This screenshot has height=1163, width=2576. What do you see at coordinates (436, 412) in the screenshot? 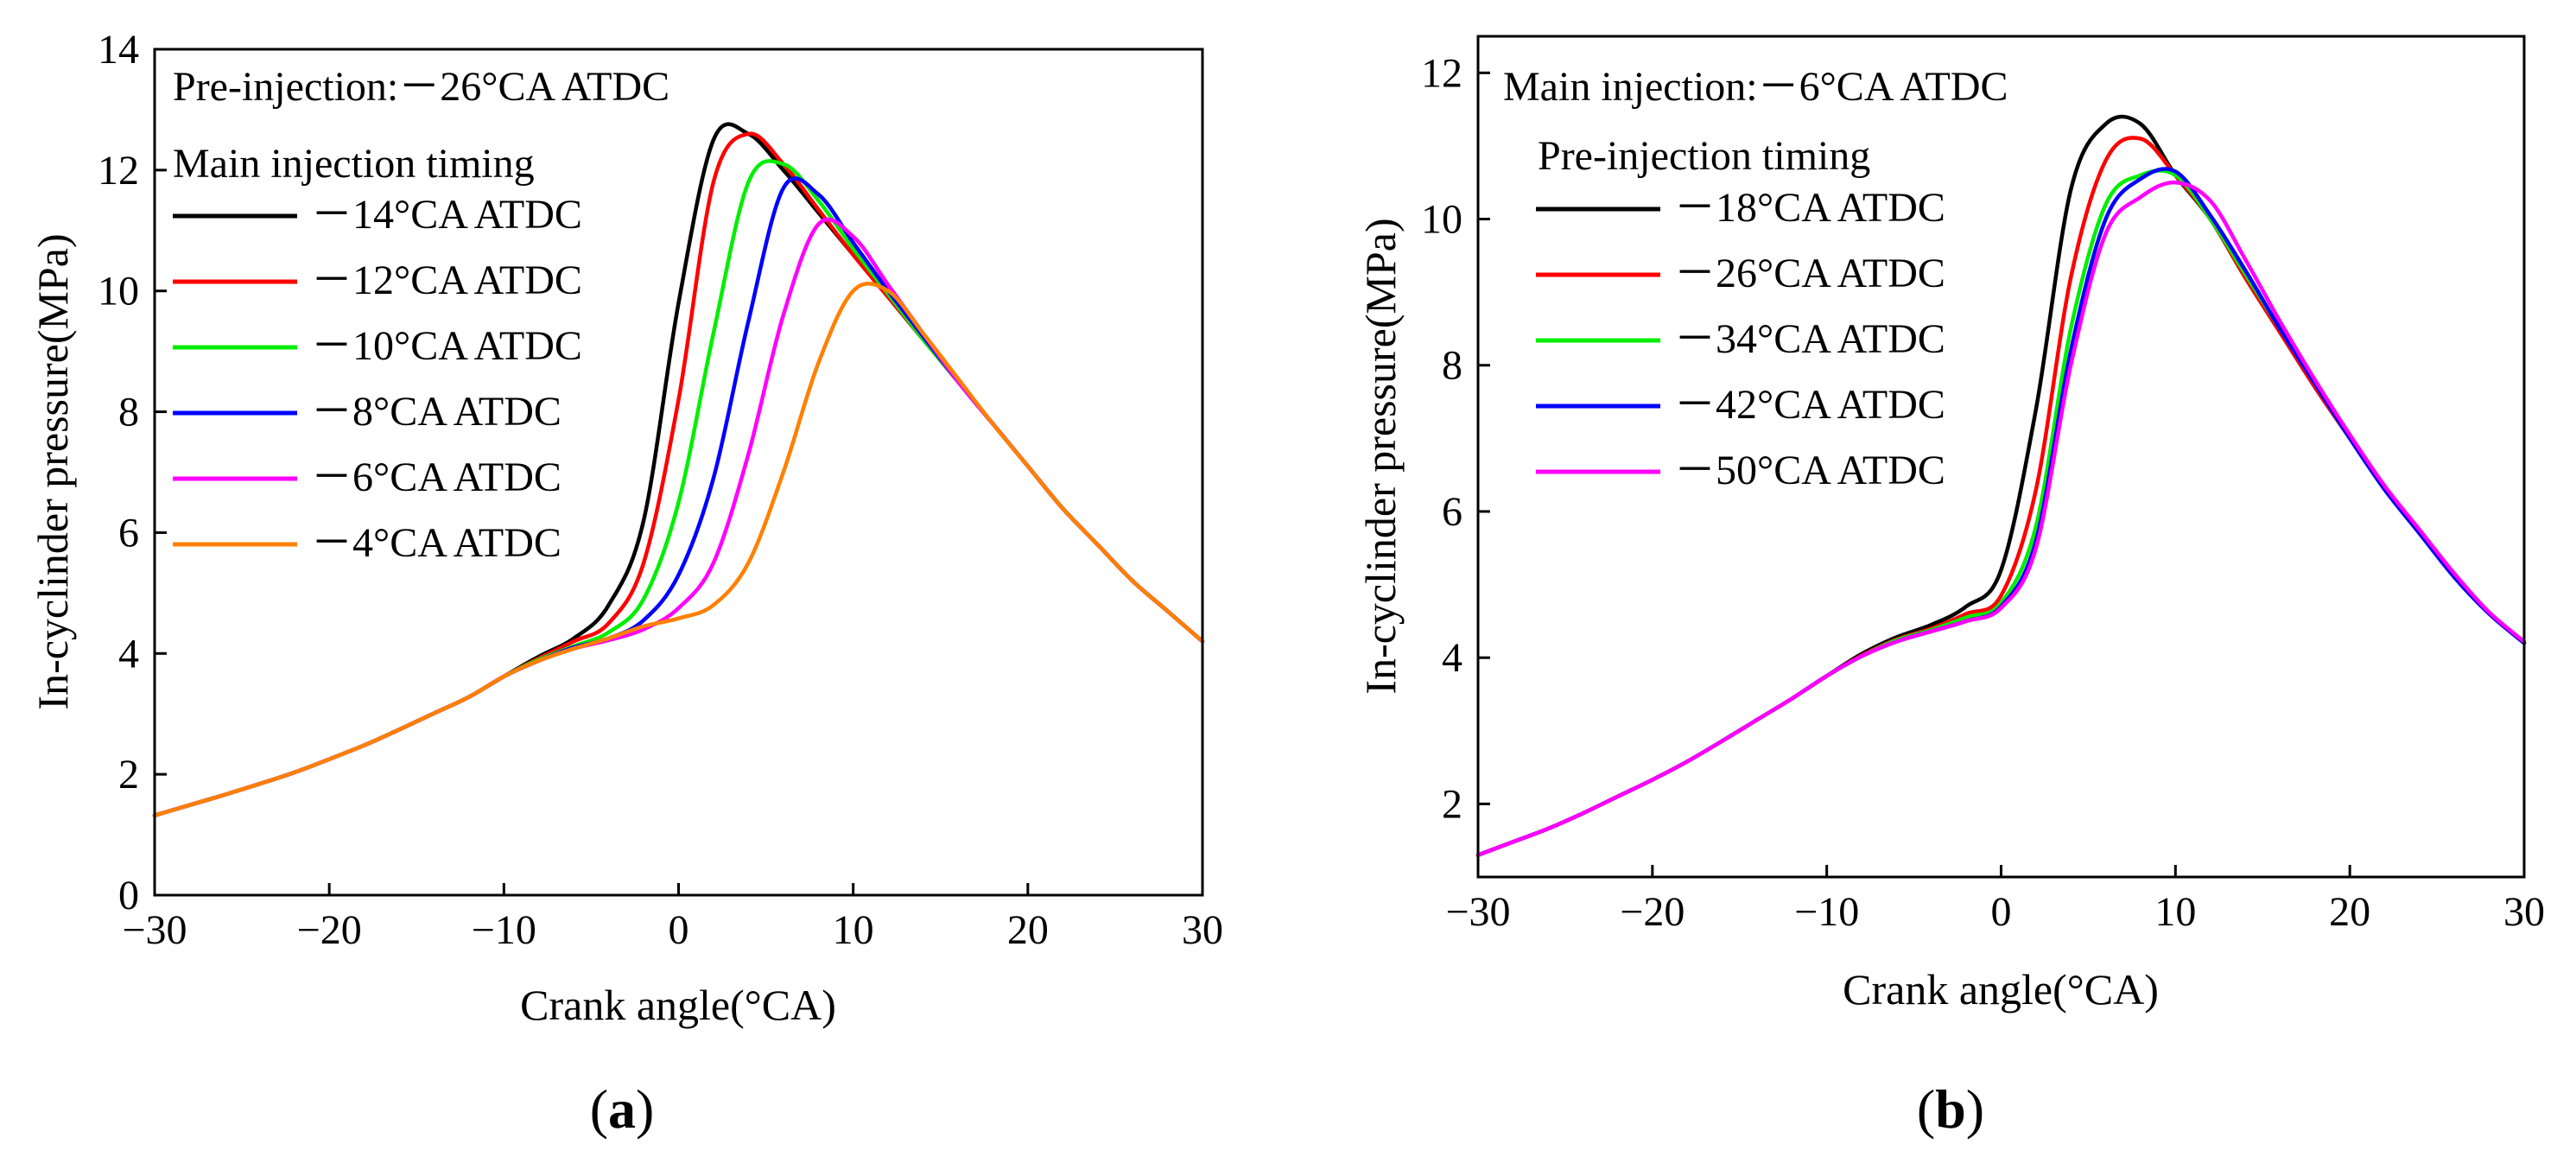
I see `chart-a-legend-label-3: －8°CA ATDC` at bounding box center [436, 412].